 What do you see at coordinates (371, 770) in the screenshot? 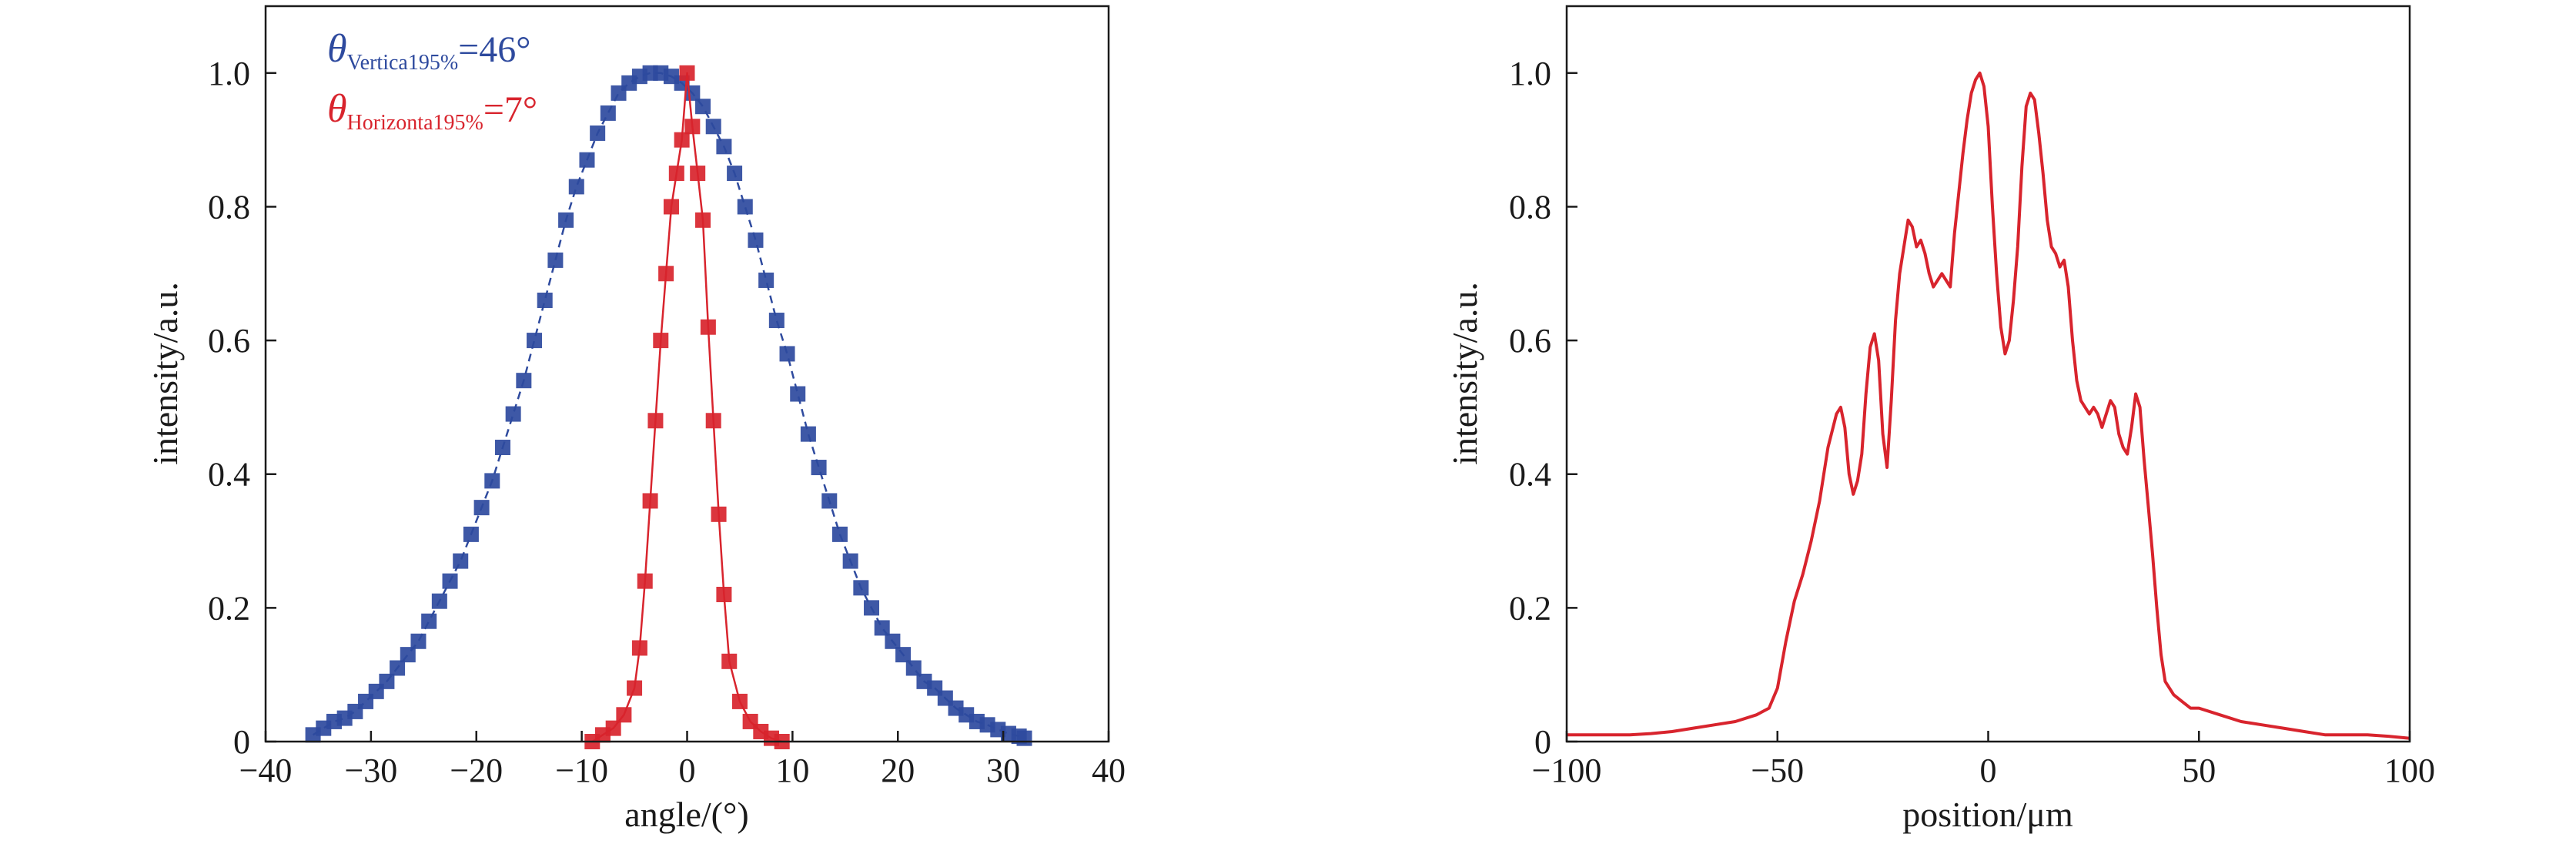
I see `x-tick-label: −30` at bounding box center [371, 770].